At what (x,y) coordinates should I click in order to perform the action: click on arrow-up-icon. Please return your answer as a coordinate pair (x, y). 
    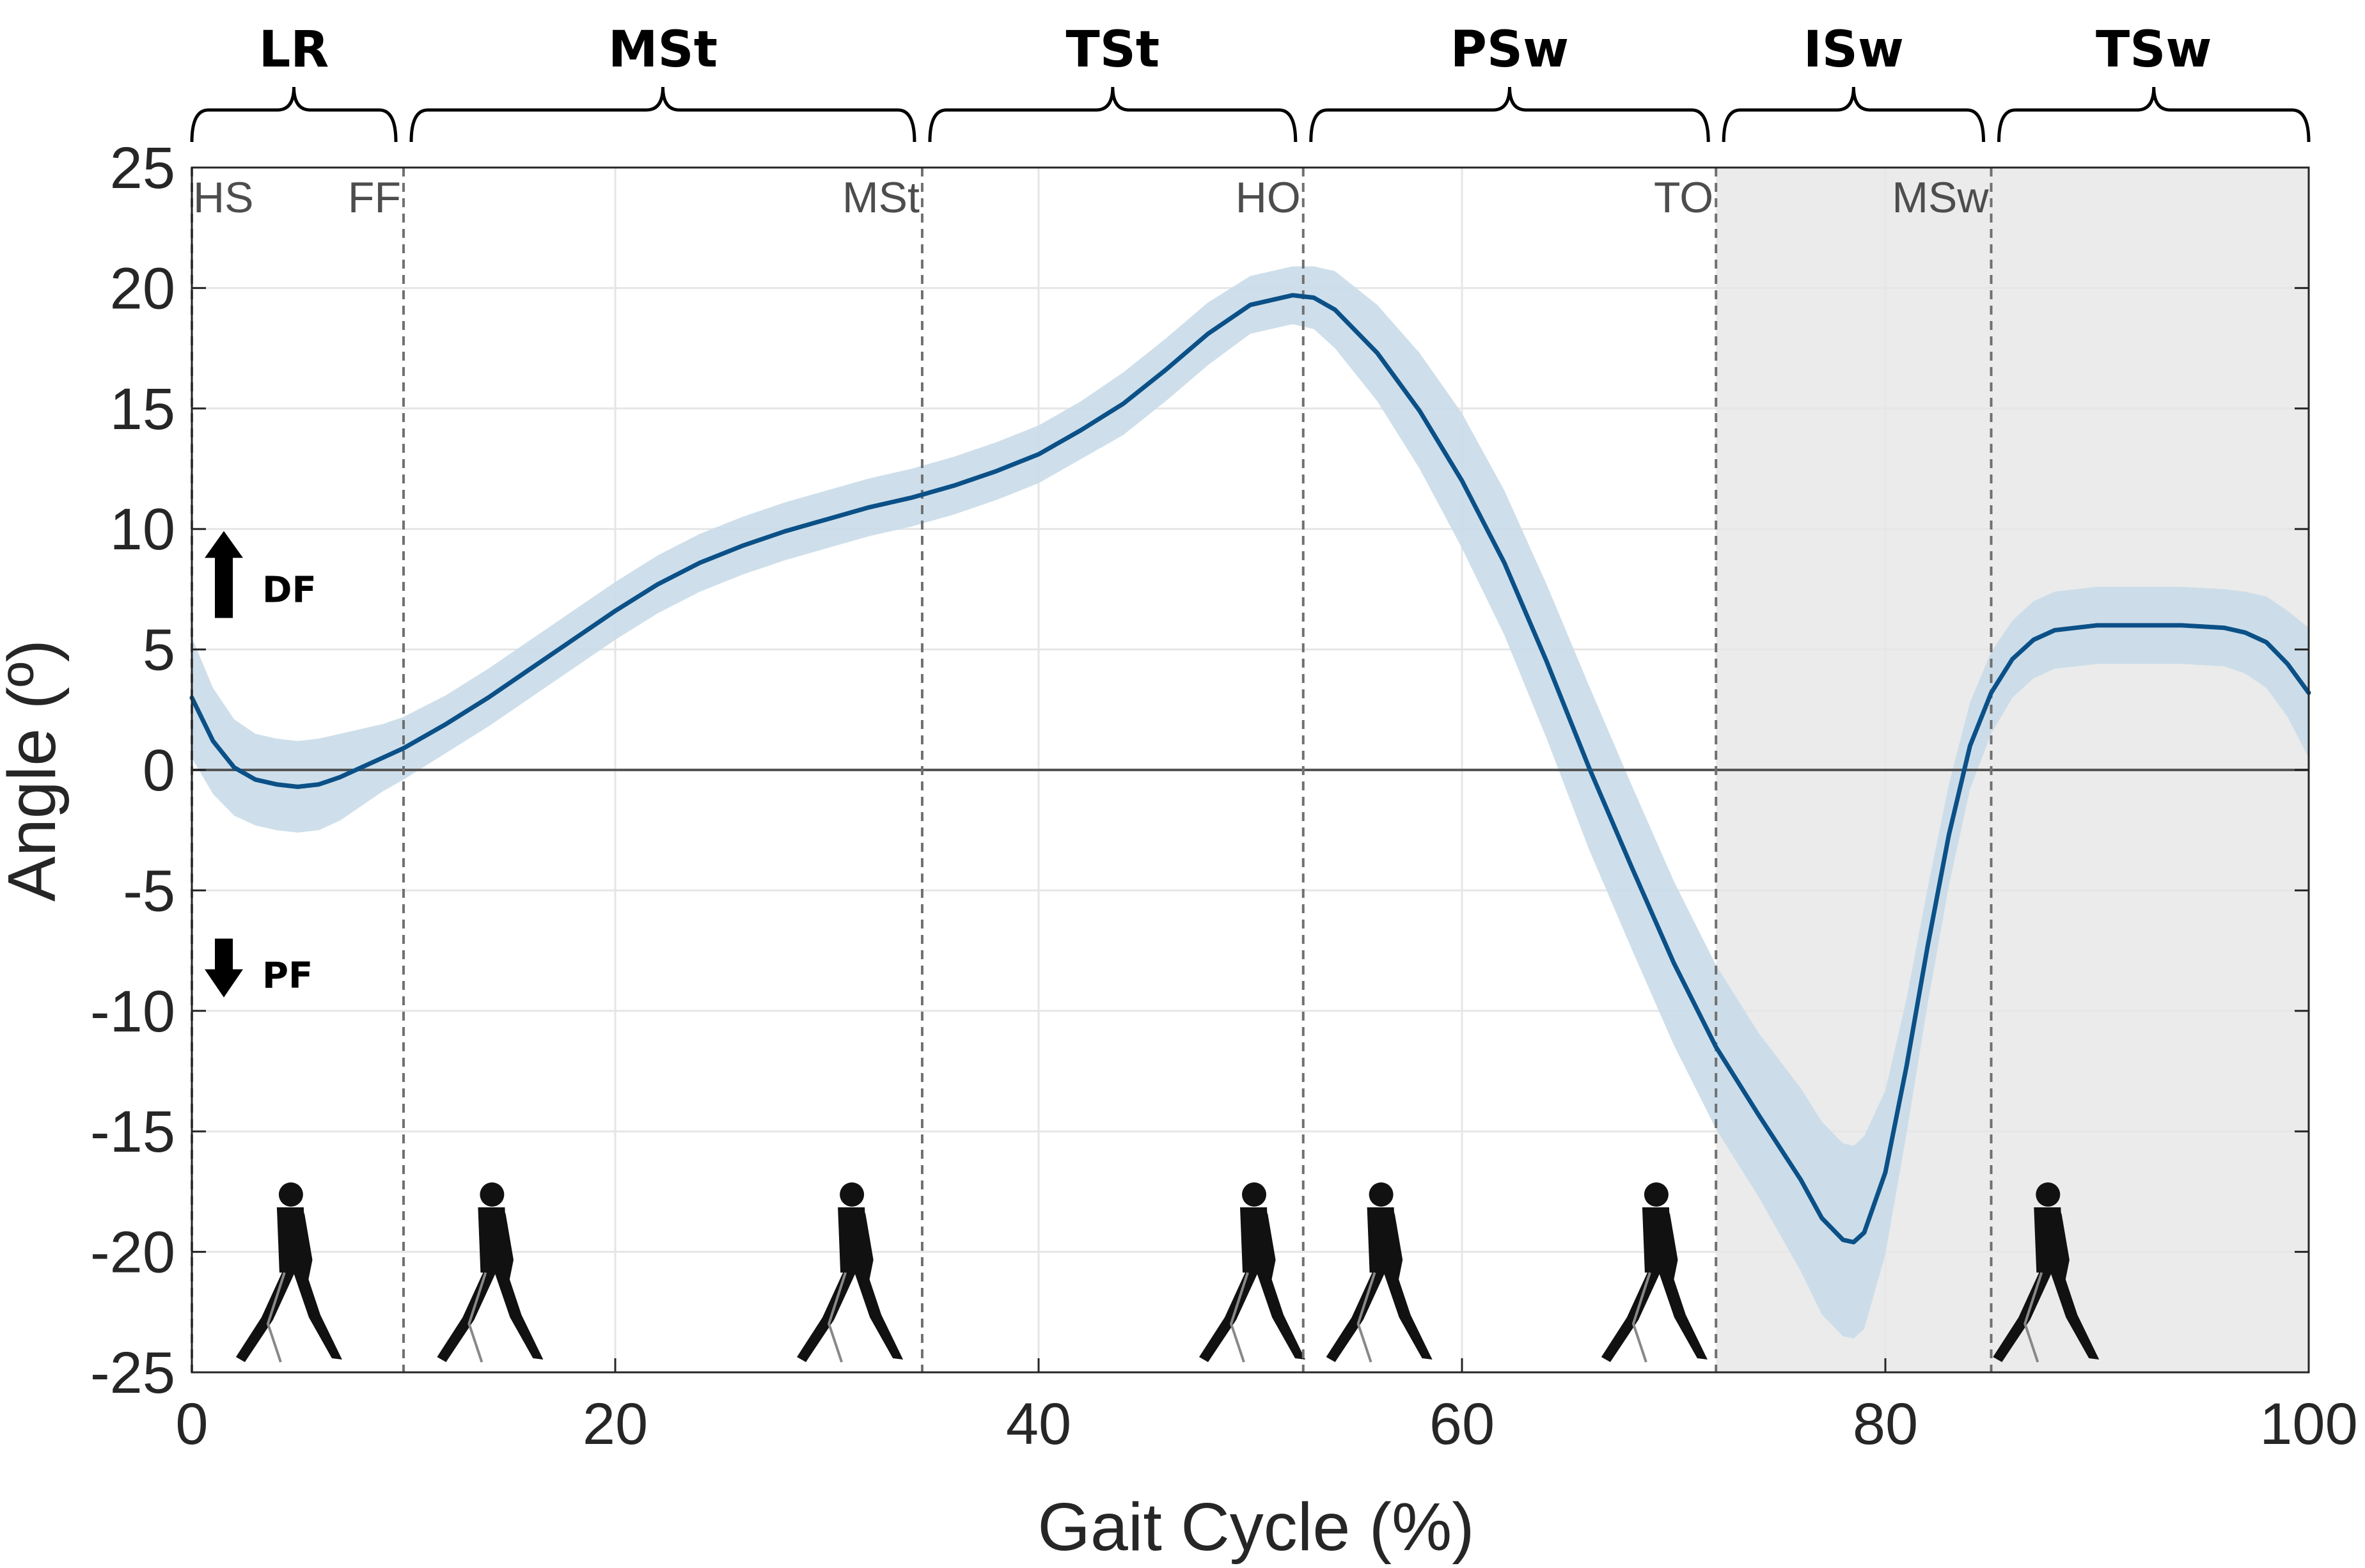
    Looking at the image, I should click on (224, 574).